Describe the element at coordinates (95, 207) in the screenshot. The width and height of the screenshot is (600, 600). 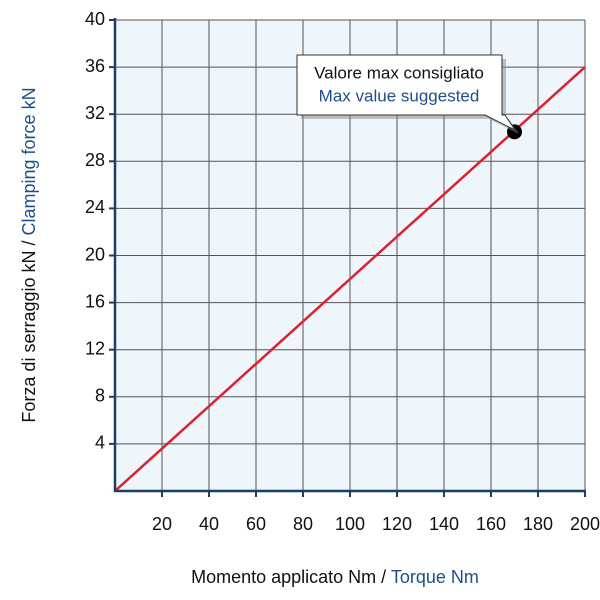
I see `y-tick-label: 24` at that location.